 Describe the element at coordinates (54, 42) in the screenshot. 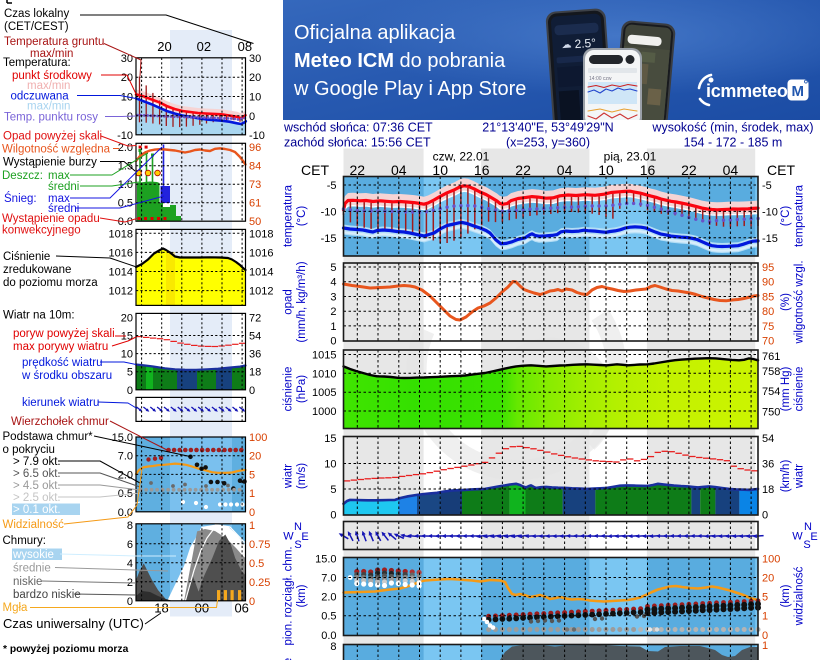

I see `svg-text: Temperatura gruntu` at that location.